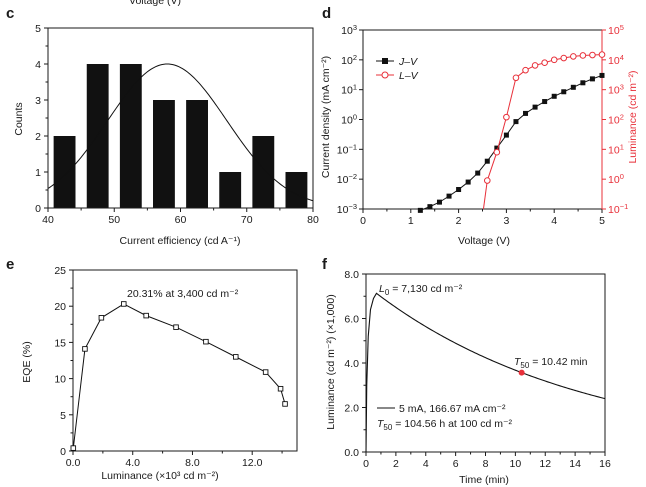  I want to click on x-tick-label: 0, so click(366, 464).